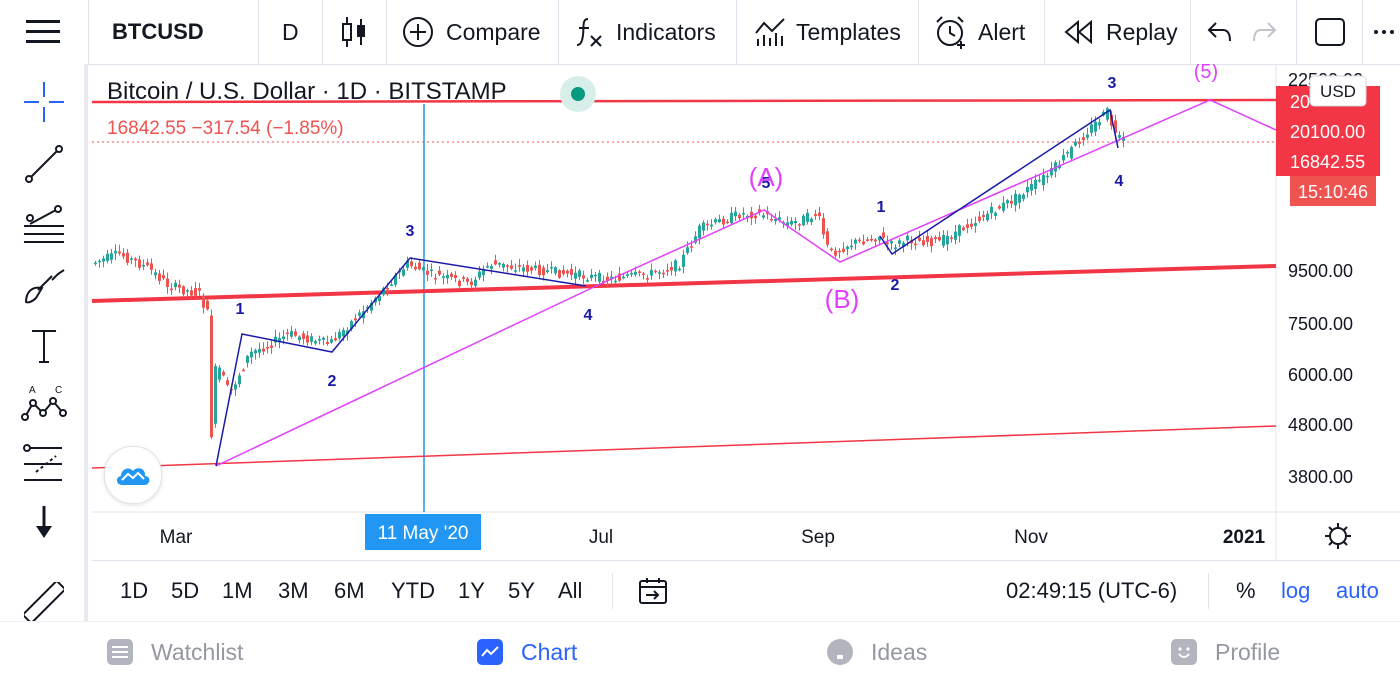 The image size is (1400, 682). Describe the element at coordinates (1338, 536) in the screenshot. I see `chart-settings-button` at that location.